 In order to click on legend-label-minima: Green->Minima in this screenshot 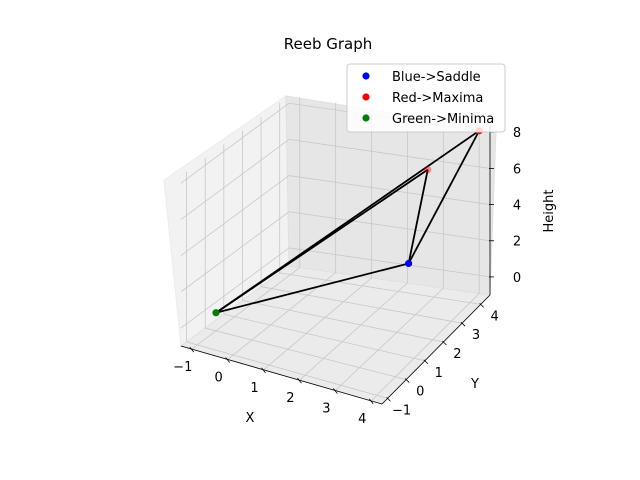, I will do `click(443, 119)`.